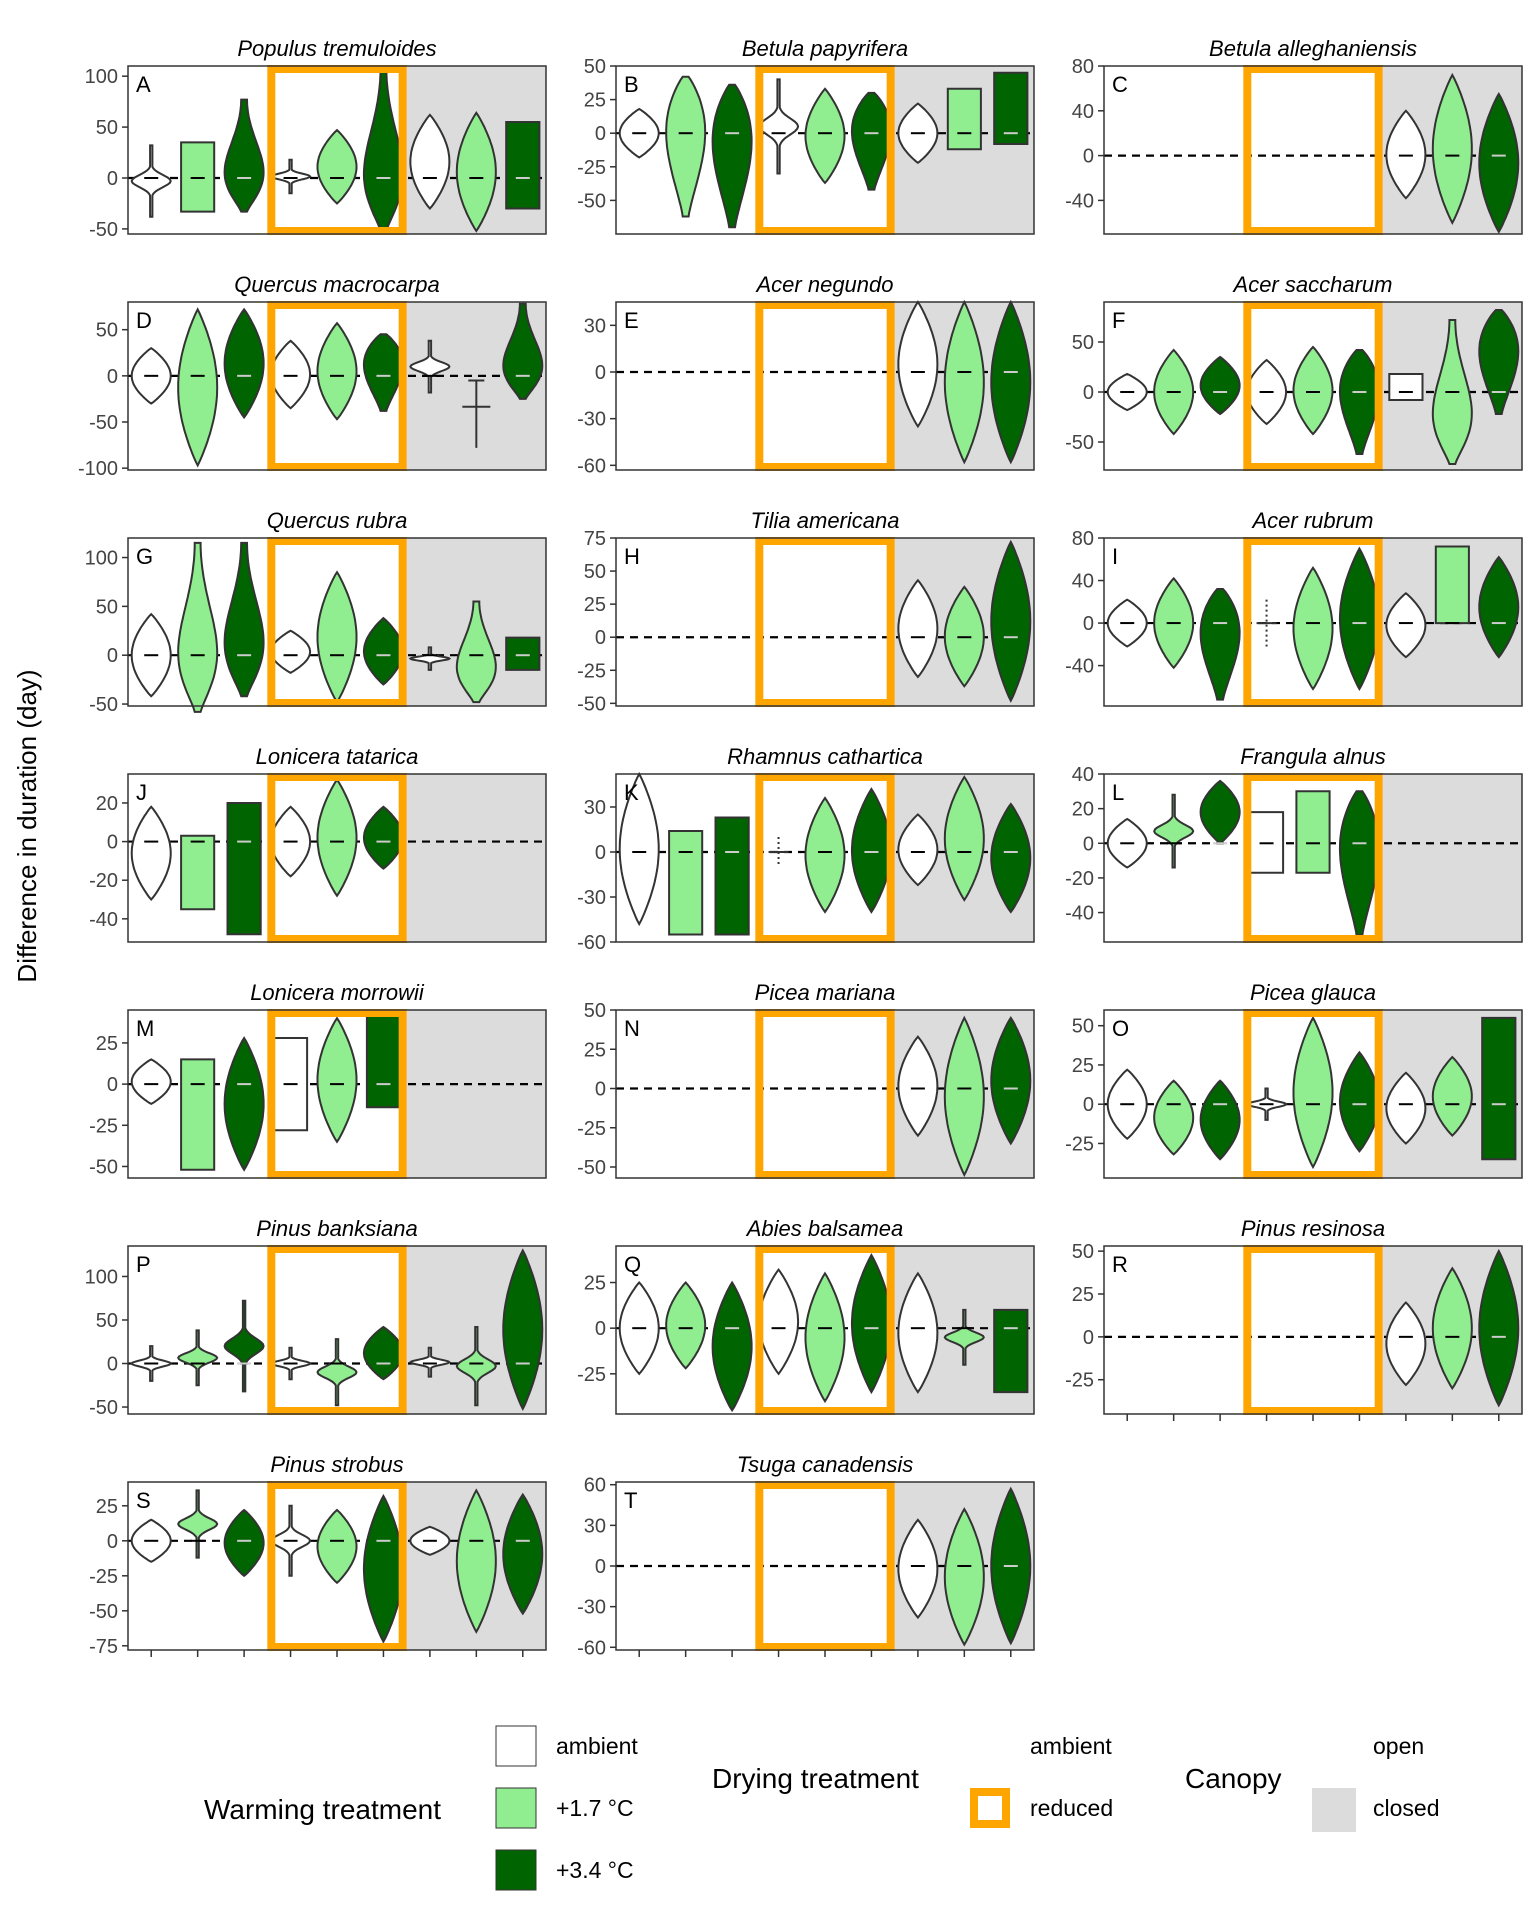 The width and height of the screenshot is (1536, 1925). I want to click on violin-P-closed-ambient-w1, so click(476, 1366).